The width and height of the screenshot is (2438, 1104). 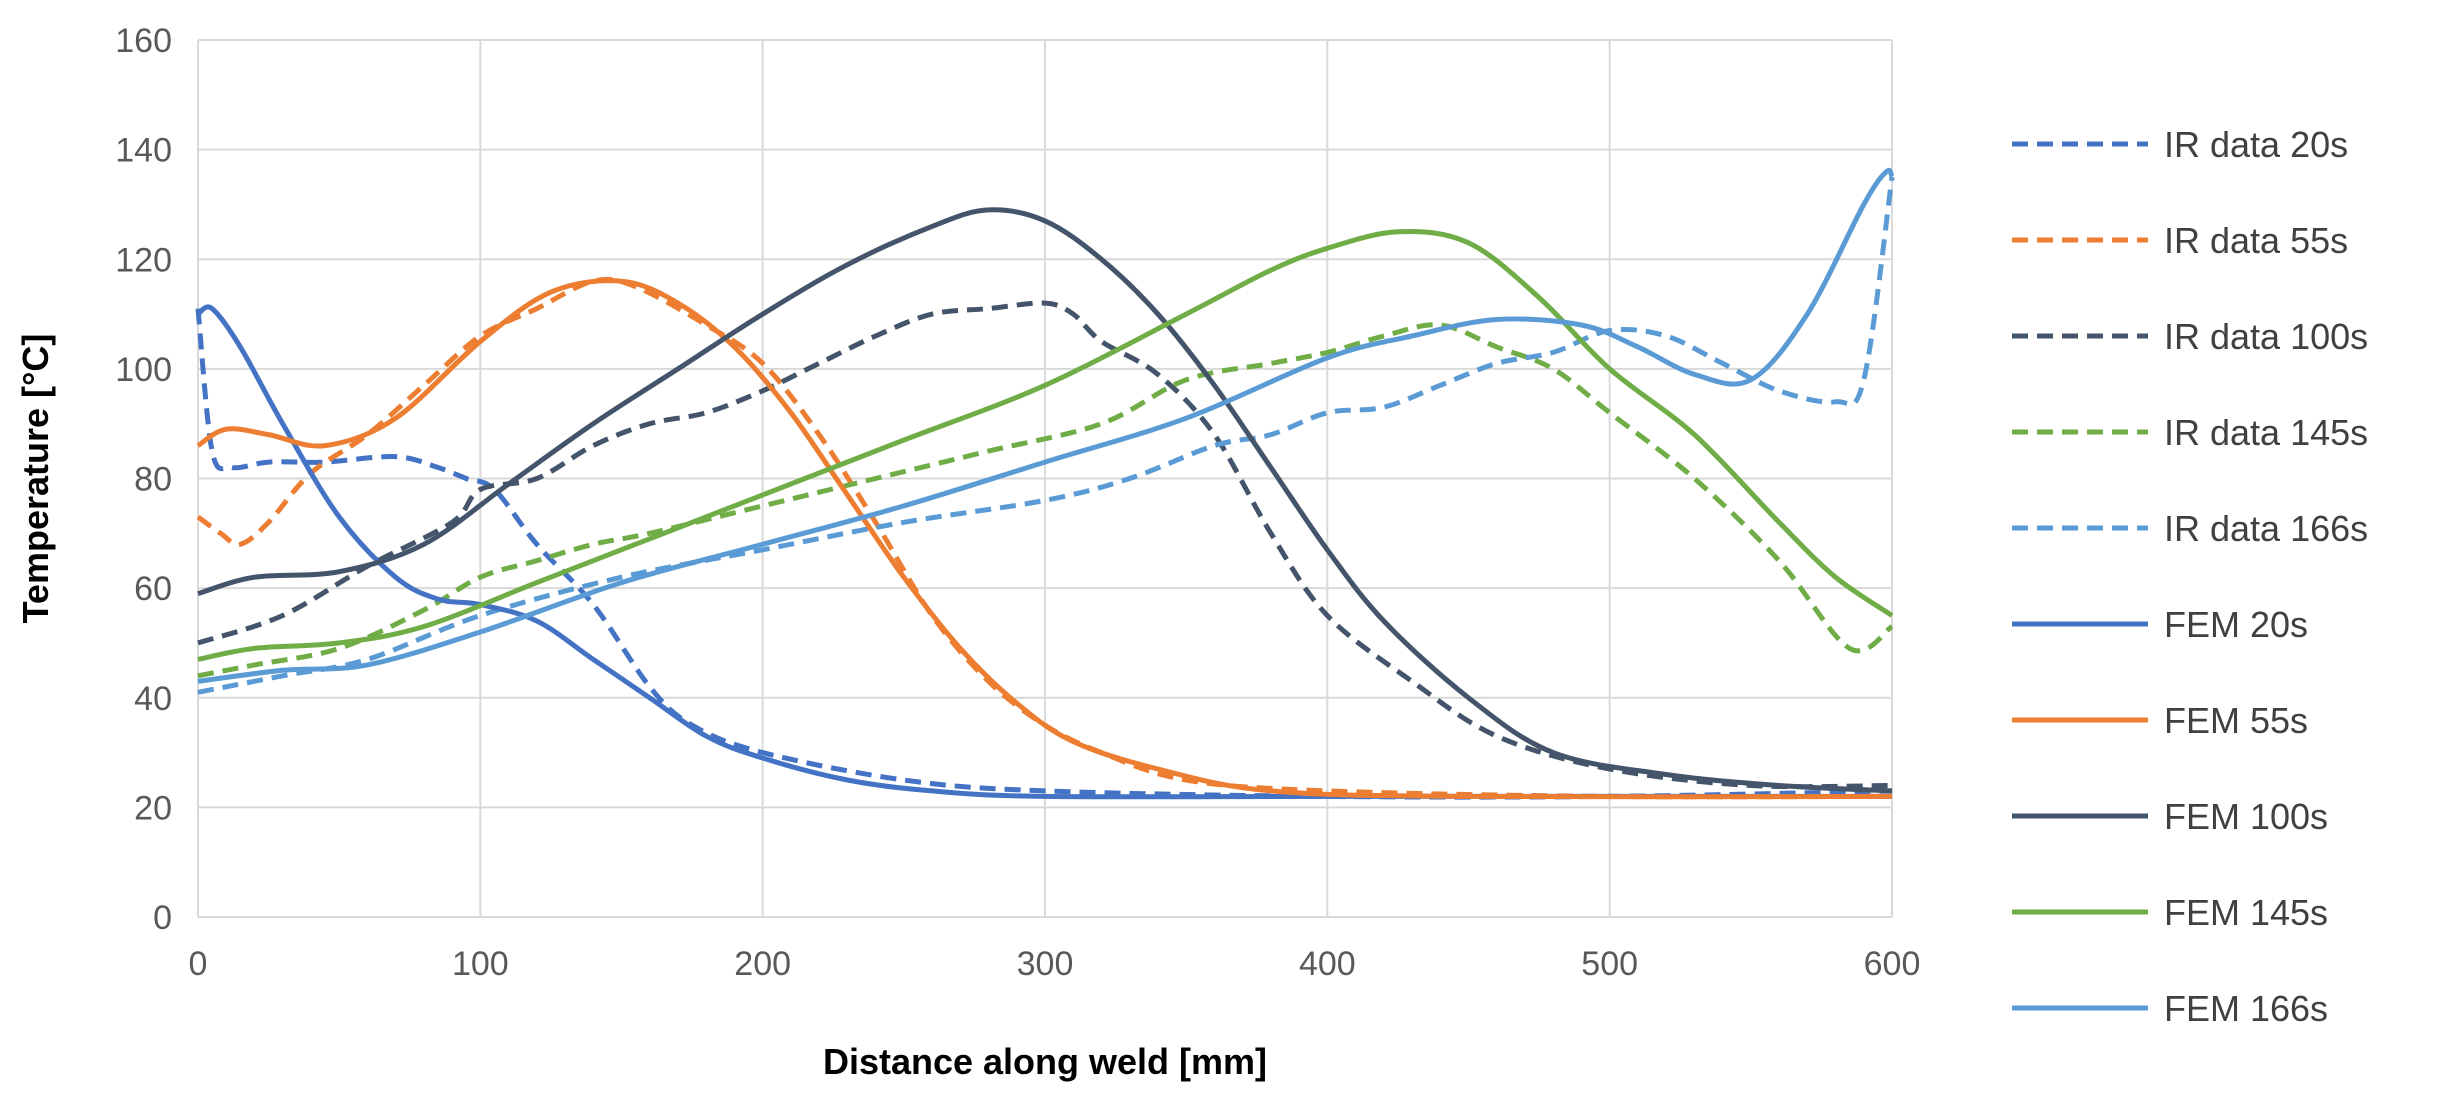 I want to click on y-tick-label: 0, so click(x=162, y=918).